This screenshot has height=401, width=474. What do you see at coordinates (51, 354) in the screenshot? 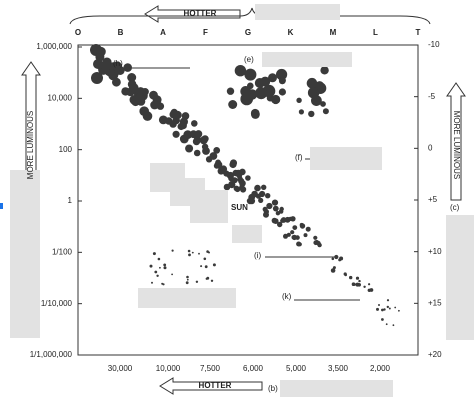
I see `left-tick-label: 1/1,000,000` at bounding box center [51, 354].